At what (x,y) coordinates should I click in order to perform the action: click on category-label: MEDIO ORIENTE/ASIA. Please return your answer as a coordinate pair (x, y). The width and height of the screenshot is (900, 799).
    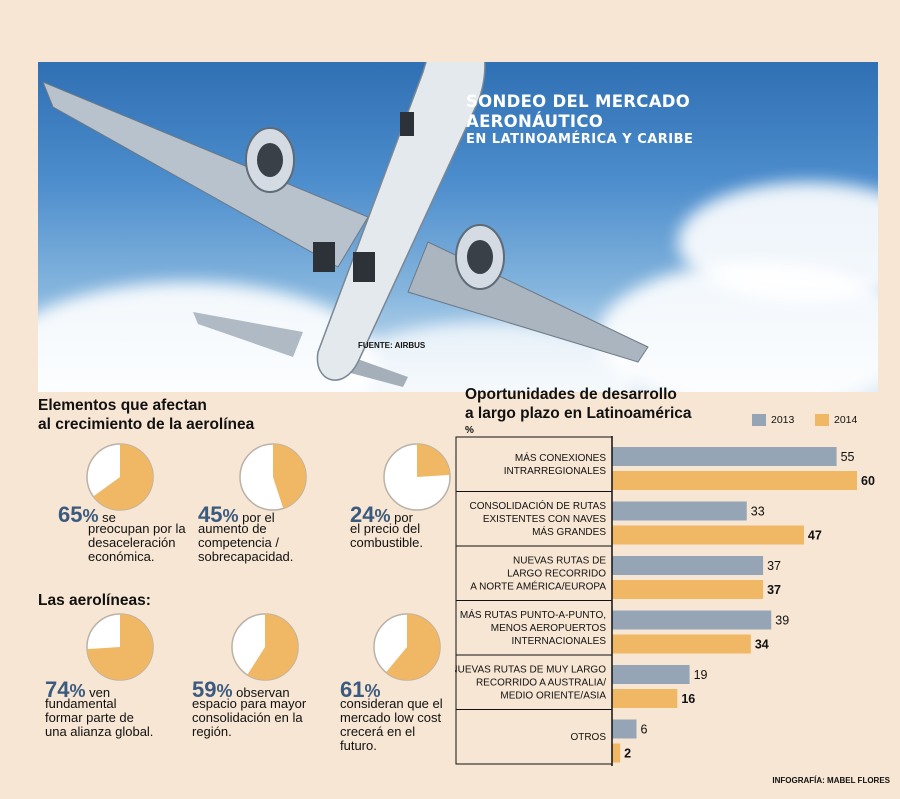
    Looking at the image, I should click on (553, 695).